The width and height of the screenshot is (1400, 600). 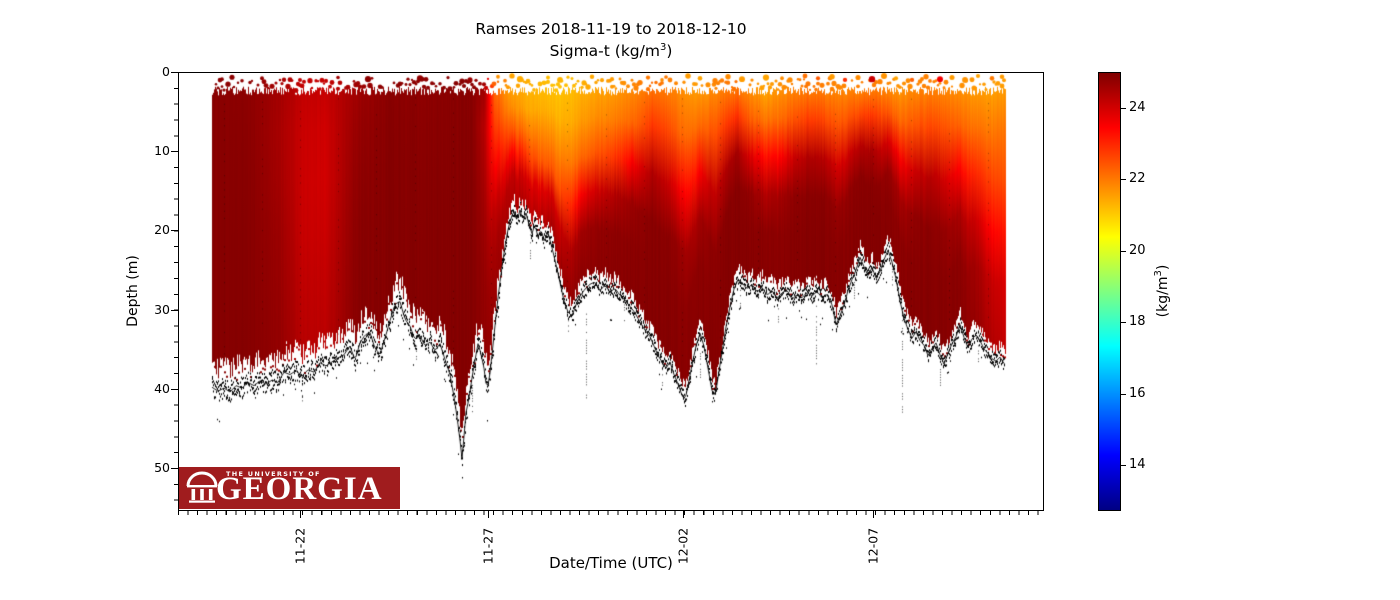 What do you see at coordinates (604, 51) in the screenshot?
I see `subtitle-prefix: Sigma-t (kg/m` at bounding box center [604, 51].